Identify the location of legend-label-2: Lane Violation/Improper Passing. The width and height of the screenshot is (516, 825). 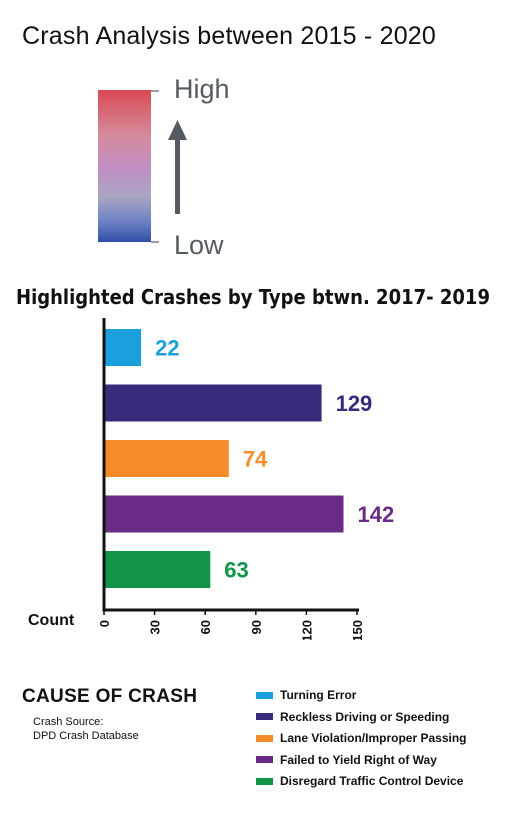
(373, 738).